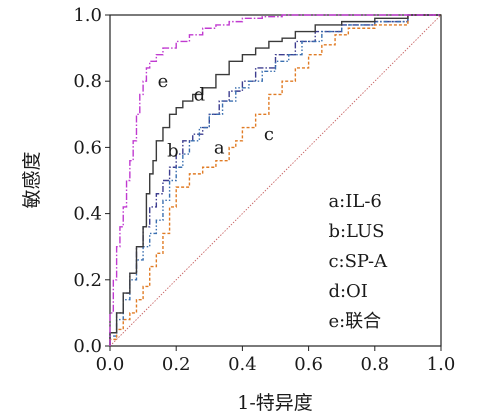  What do you see at coordinates (110, 364) in the screenshot?
I see `x-tick-label: 0.0` at bounding box center [110, 364].